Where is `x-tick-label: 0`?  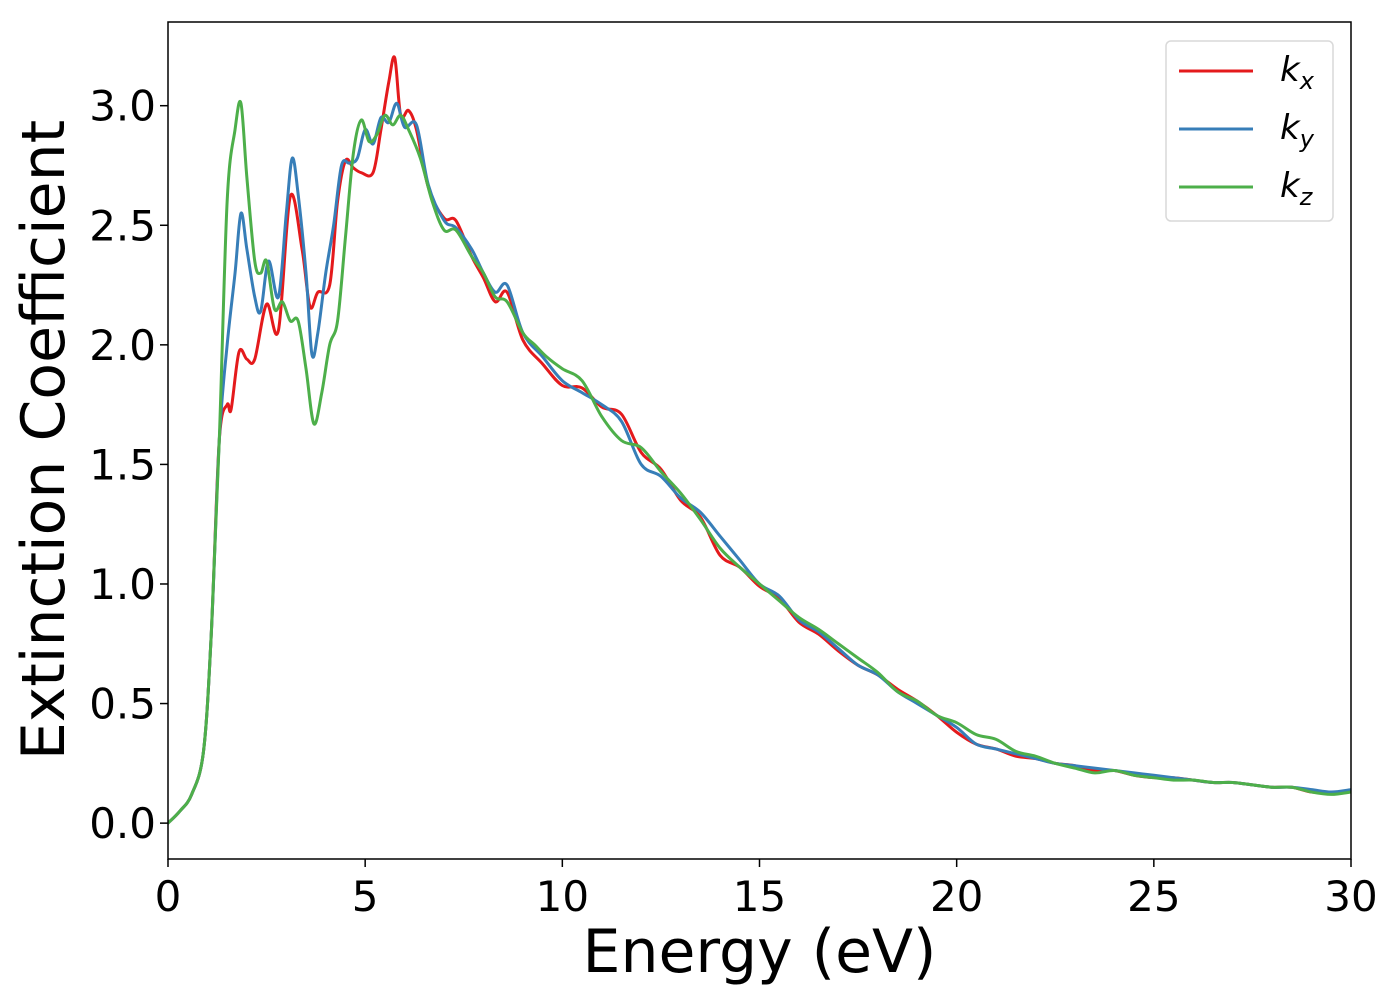
x-tick-label: 0 is located at coordinates (168, 896).